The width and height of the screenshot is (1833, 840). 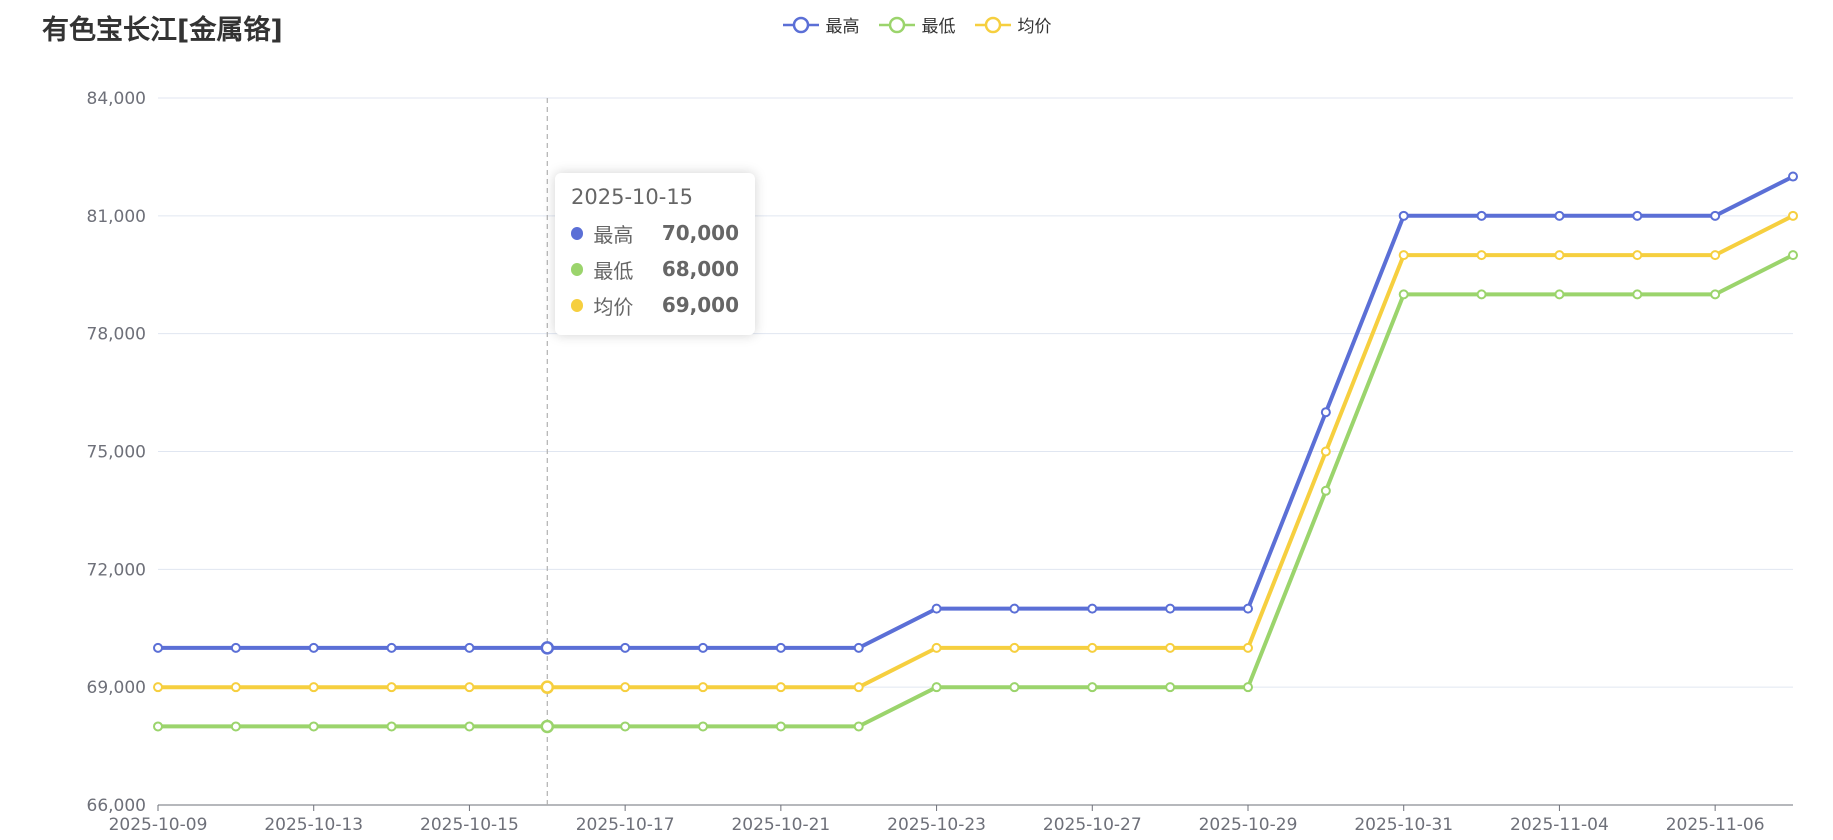 I want to click on x-tick-label: 2025-10-31, so click(x=1403, y=825).